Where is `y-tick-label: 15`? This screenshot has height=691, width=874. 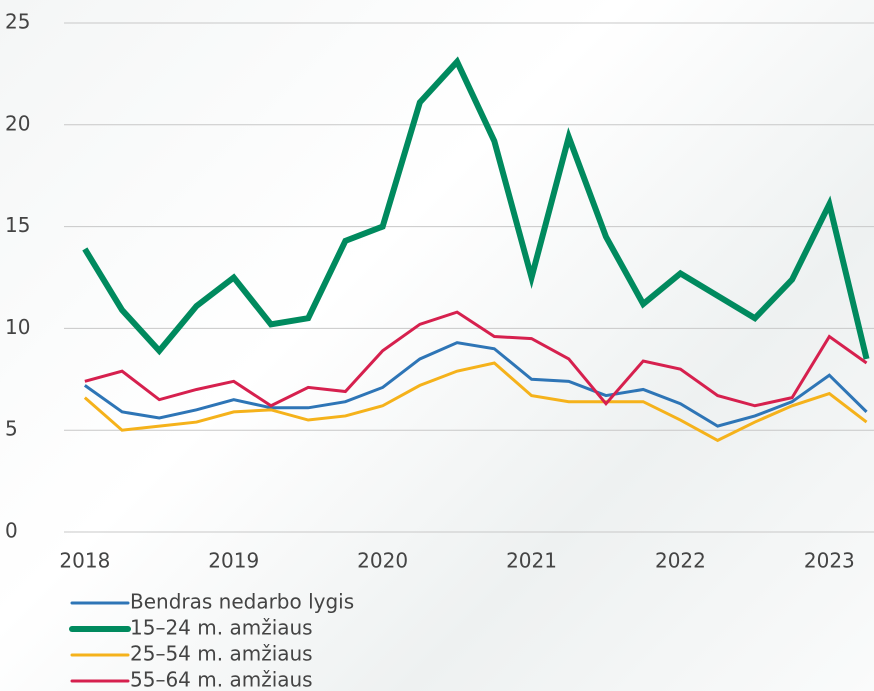
y-tick-label: 15 is located at coordinates (17, 225).